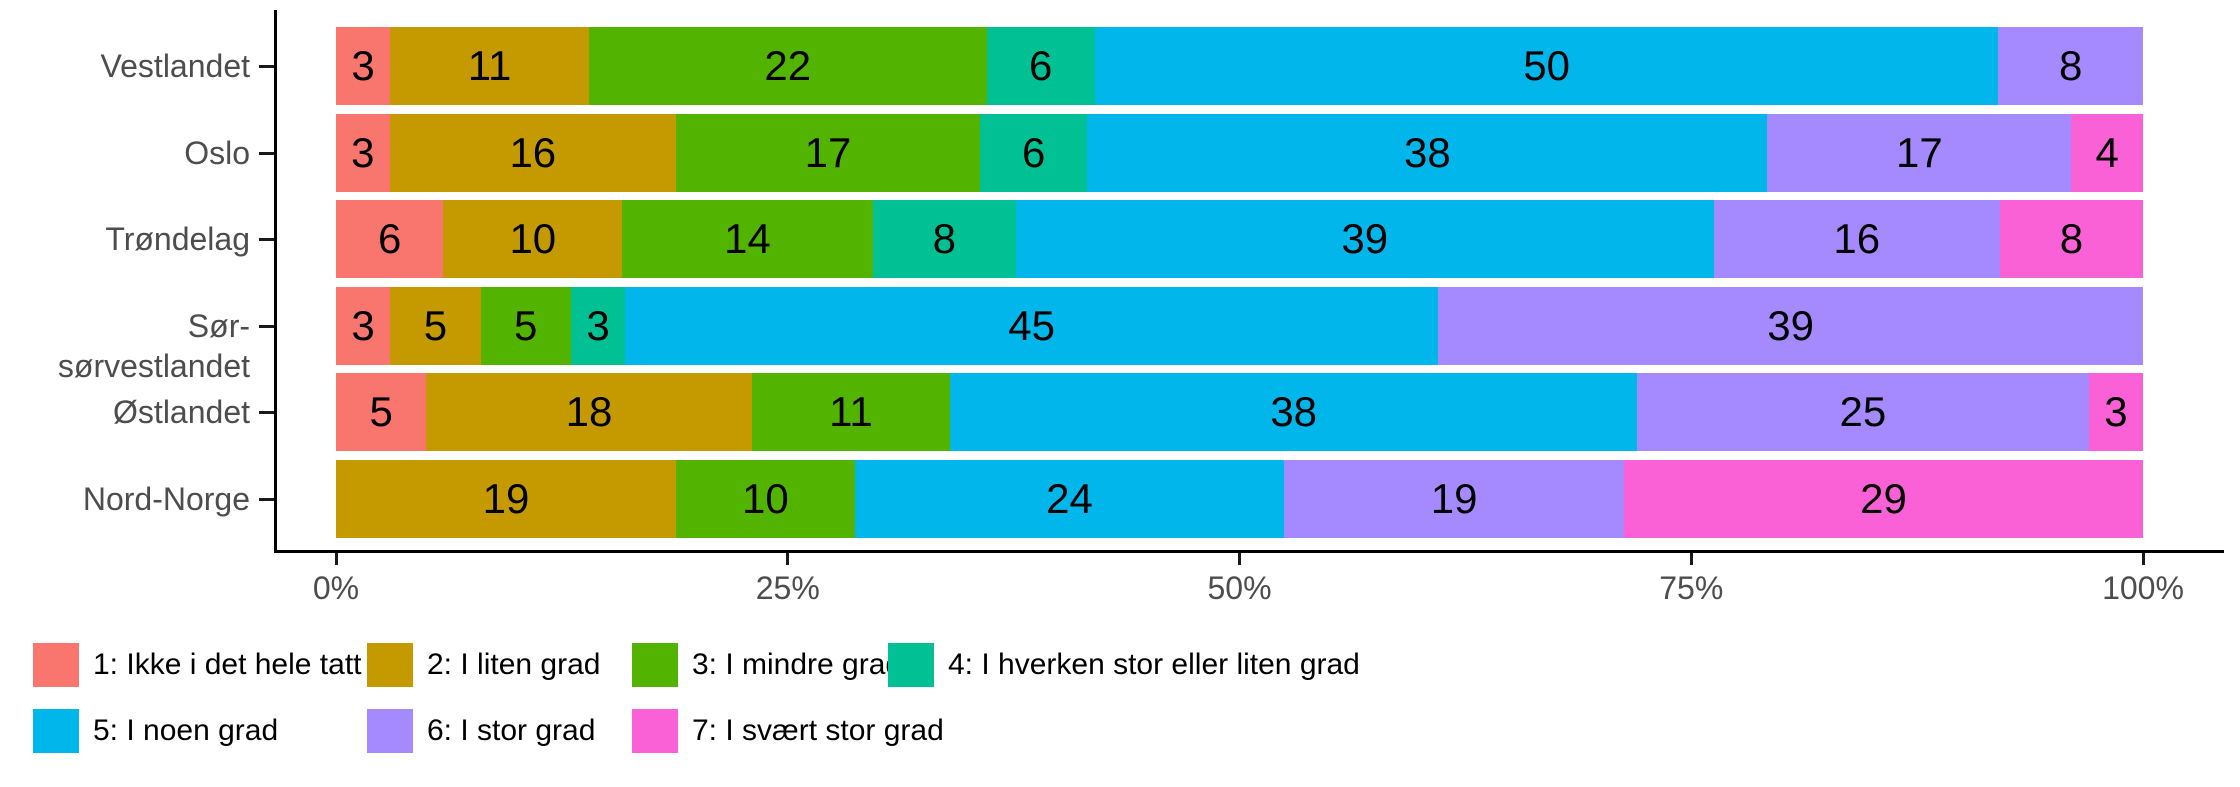  I want to click on bar-value-label: 14, so click(747, 238).